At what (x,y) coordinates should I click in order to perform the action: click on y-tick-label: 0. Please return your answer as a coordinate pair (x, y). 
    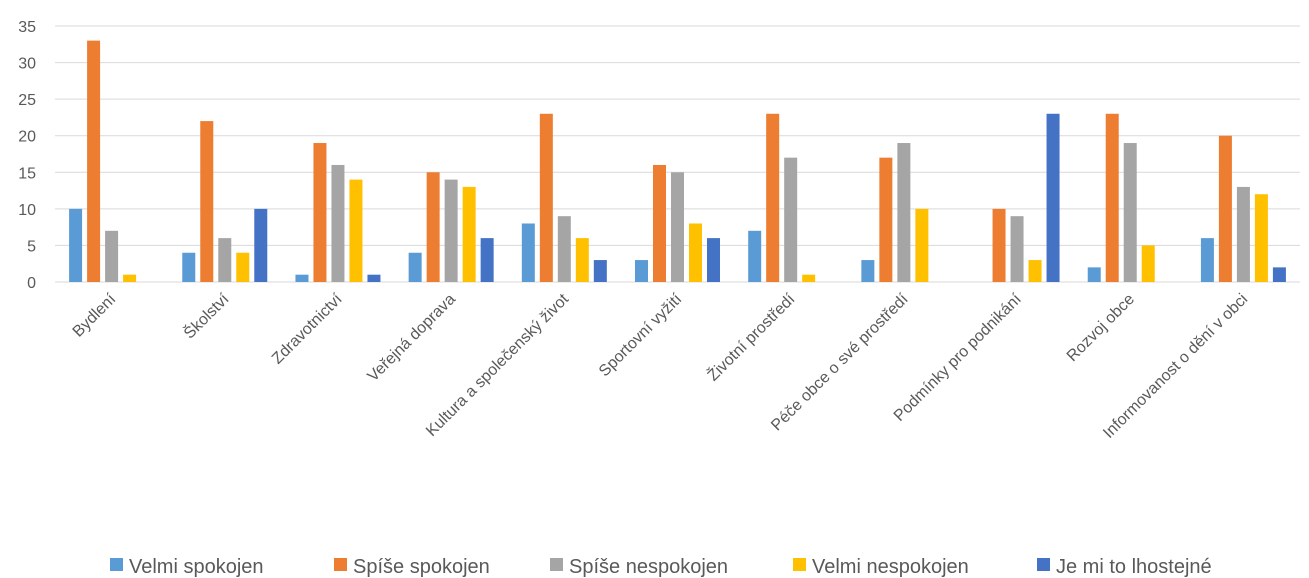
    Looking at the image, I should click on (31, 283).